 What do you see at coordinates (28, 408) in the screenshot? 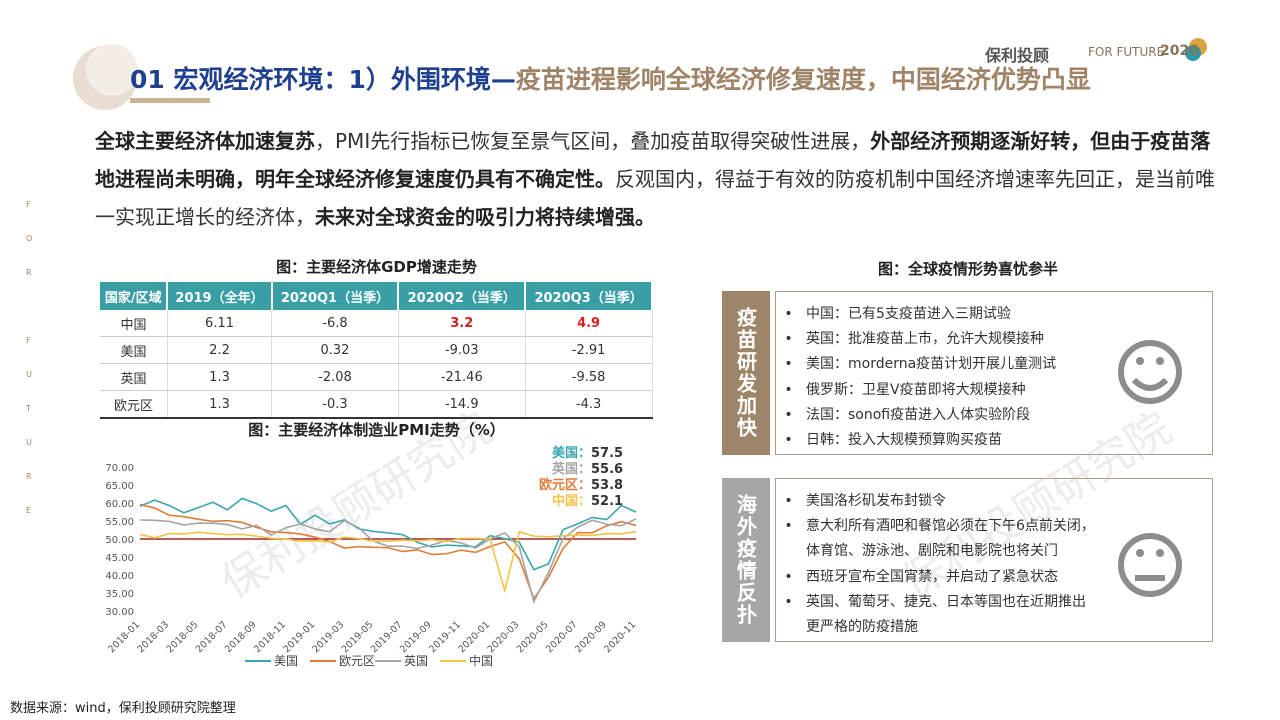
I see `side-letter: T` at bounding box center [28, 408].